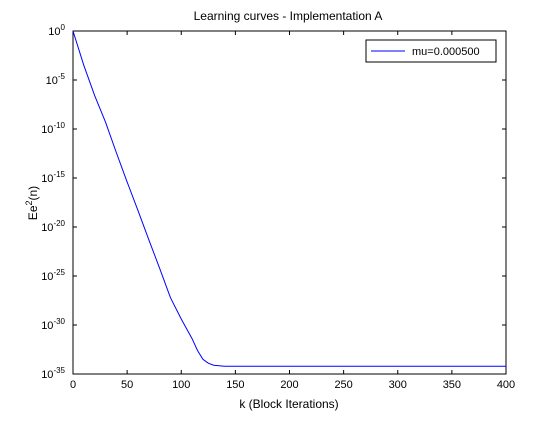  What do you see at coordinates (127, 385) in the screenshot?
I see `x-tick-label: 50` at bounding box center [127, 385].